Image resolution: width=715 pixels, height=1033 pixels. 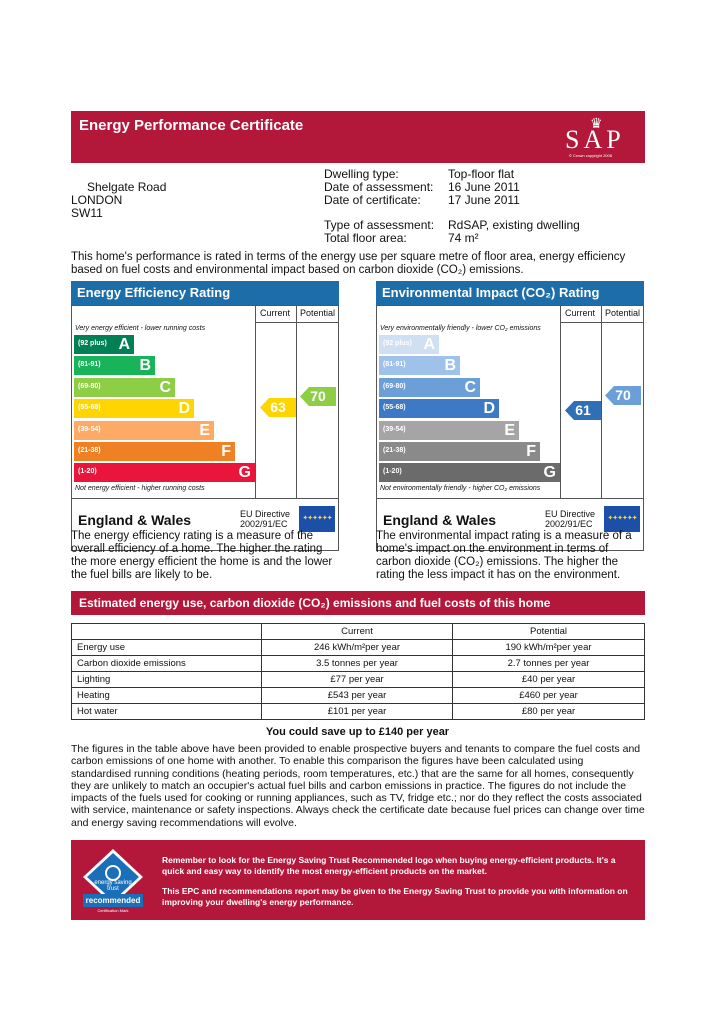 What do you see at coordinates (595, 139) in the screenshot?
I see `sap-logo-text: SAP` at bounding box center [595, 139].